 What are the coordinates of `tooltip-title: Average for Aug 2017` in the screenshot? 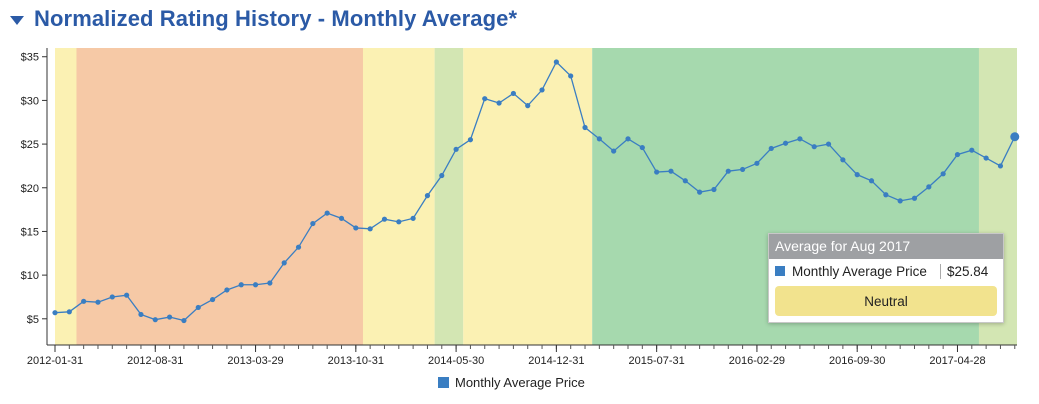 It's located at (886, 246).